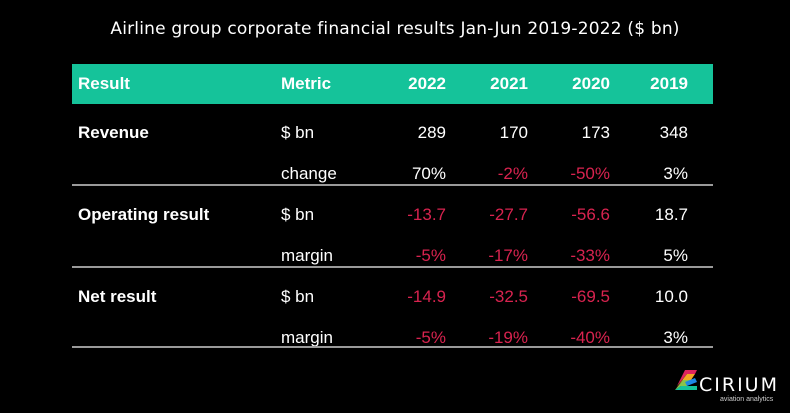 This screenshot has width=790, height=413. I want to click on value-cell: 348, so click(673, 132).